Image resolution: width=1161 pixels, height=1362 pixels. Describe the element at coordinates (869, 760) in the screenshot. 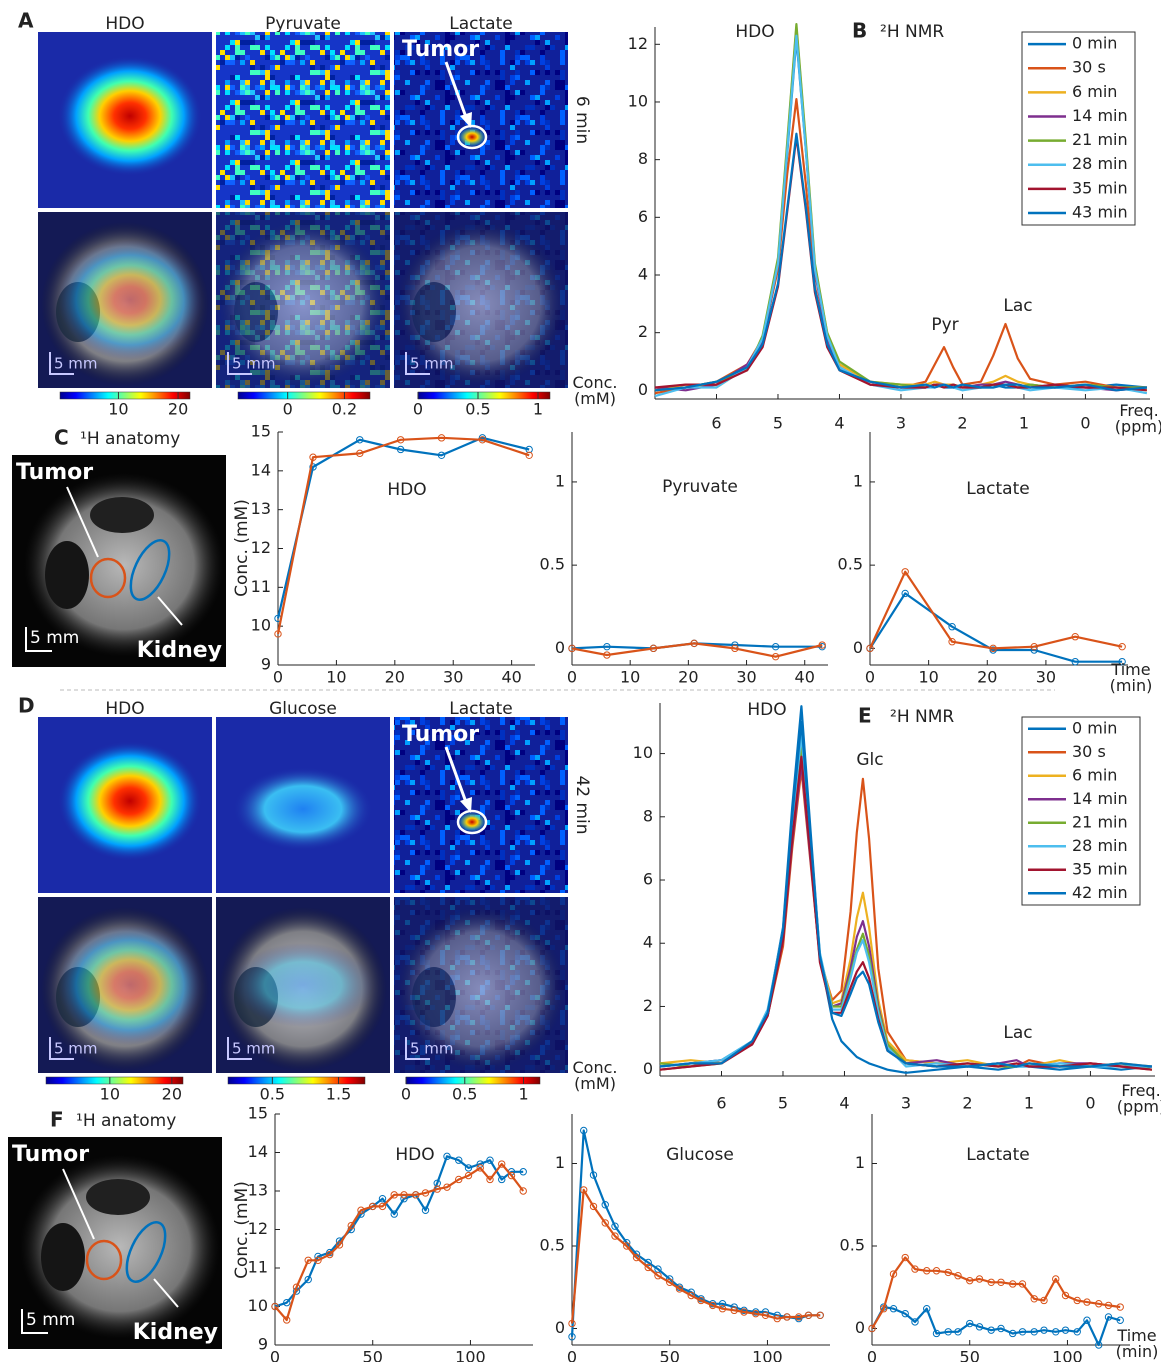

I see `annotation: Glc` at that location.